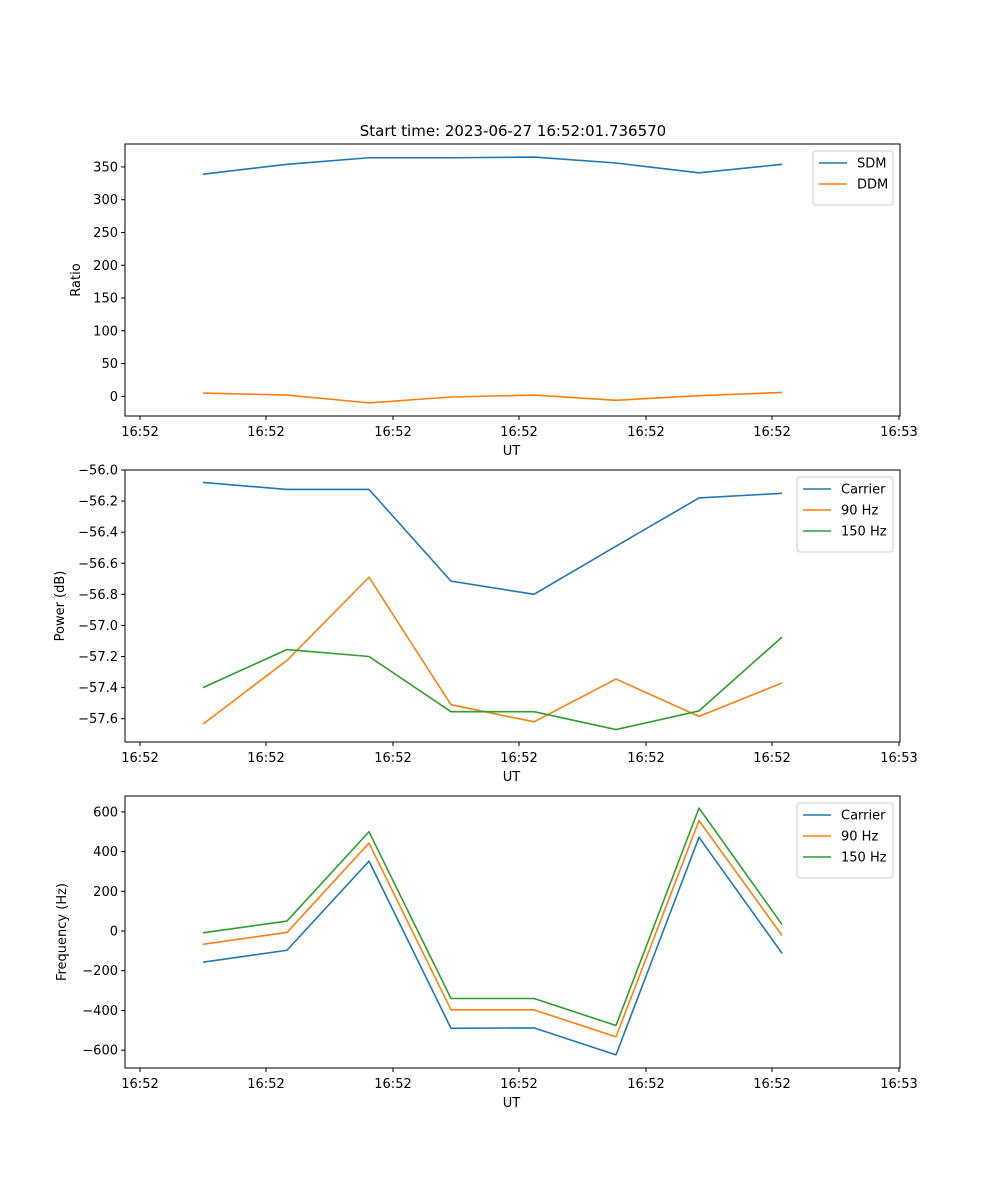 This screenshot has width=1000, height=1200. What do you see at coordinates (105, 299) in the screenshot?
I see `y-tick-label: 150` at bounding box center [105, 299].